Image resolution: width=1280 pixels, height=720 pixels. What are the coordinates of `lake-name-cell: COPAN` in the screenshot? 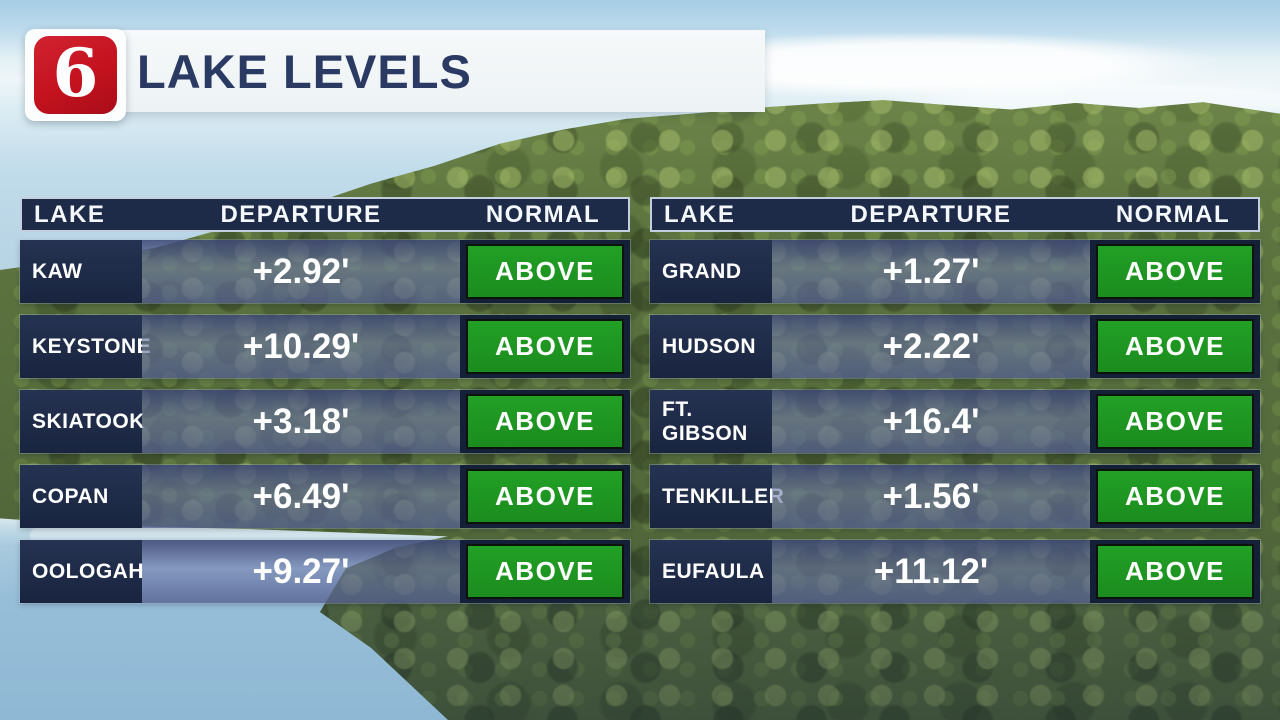 It's located at (81, 496).